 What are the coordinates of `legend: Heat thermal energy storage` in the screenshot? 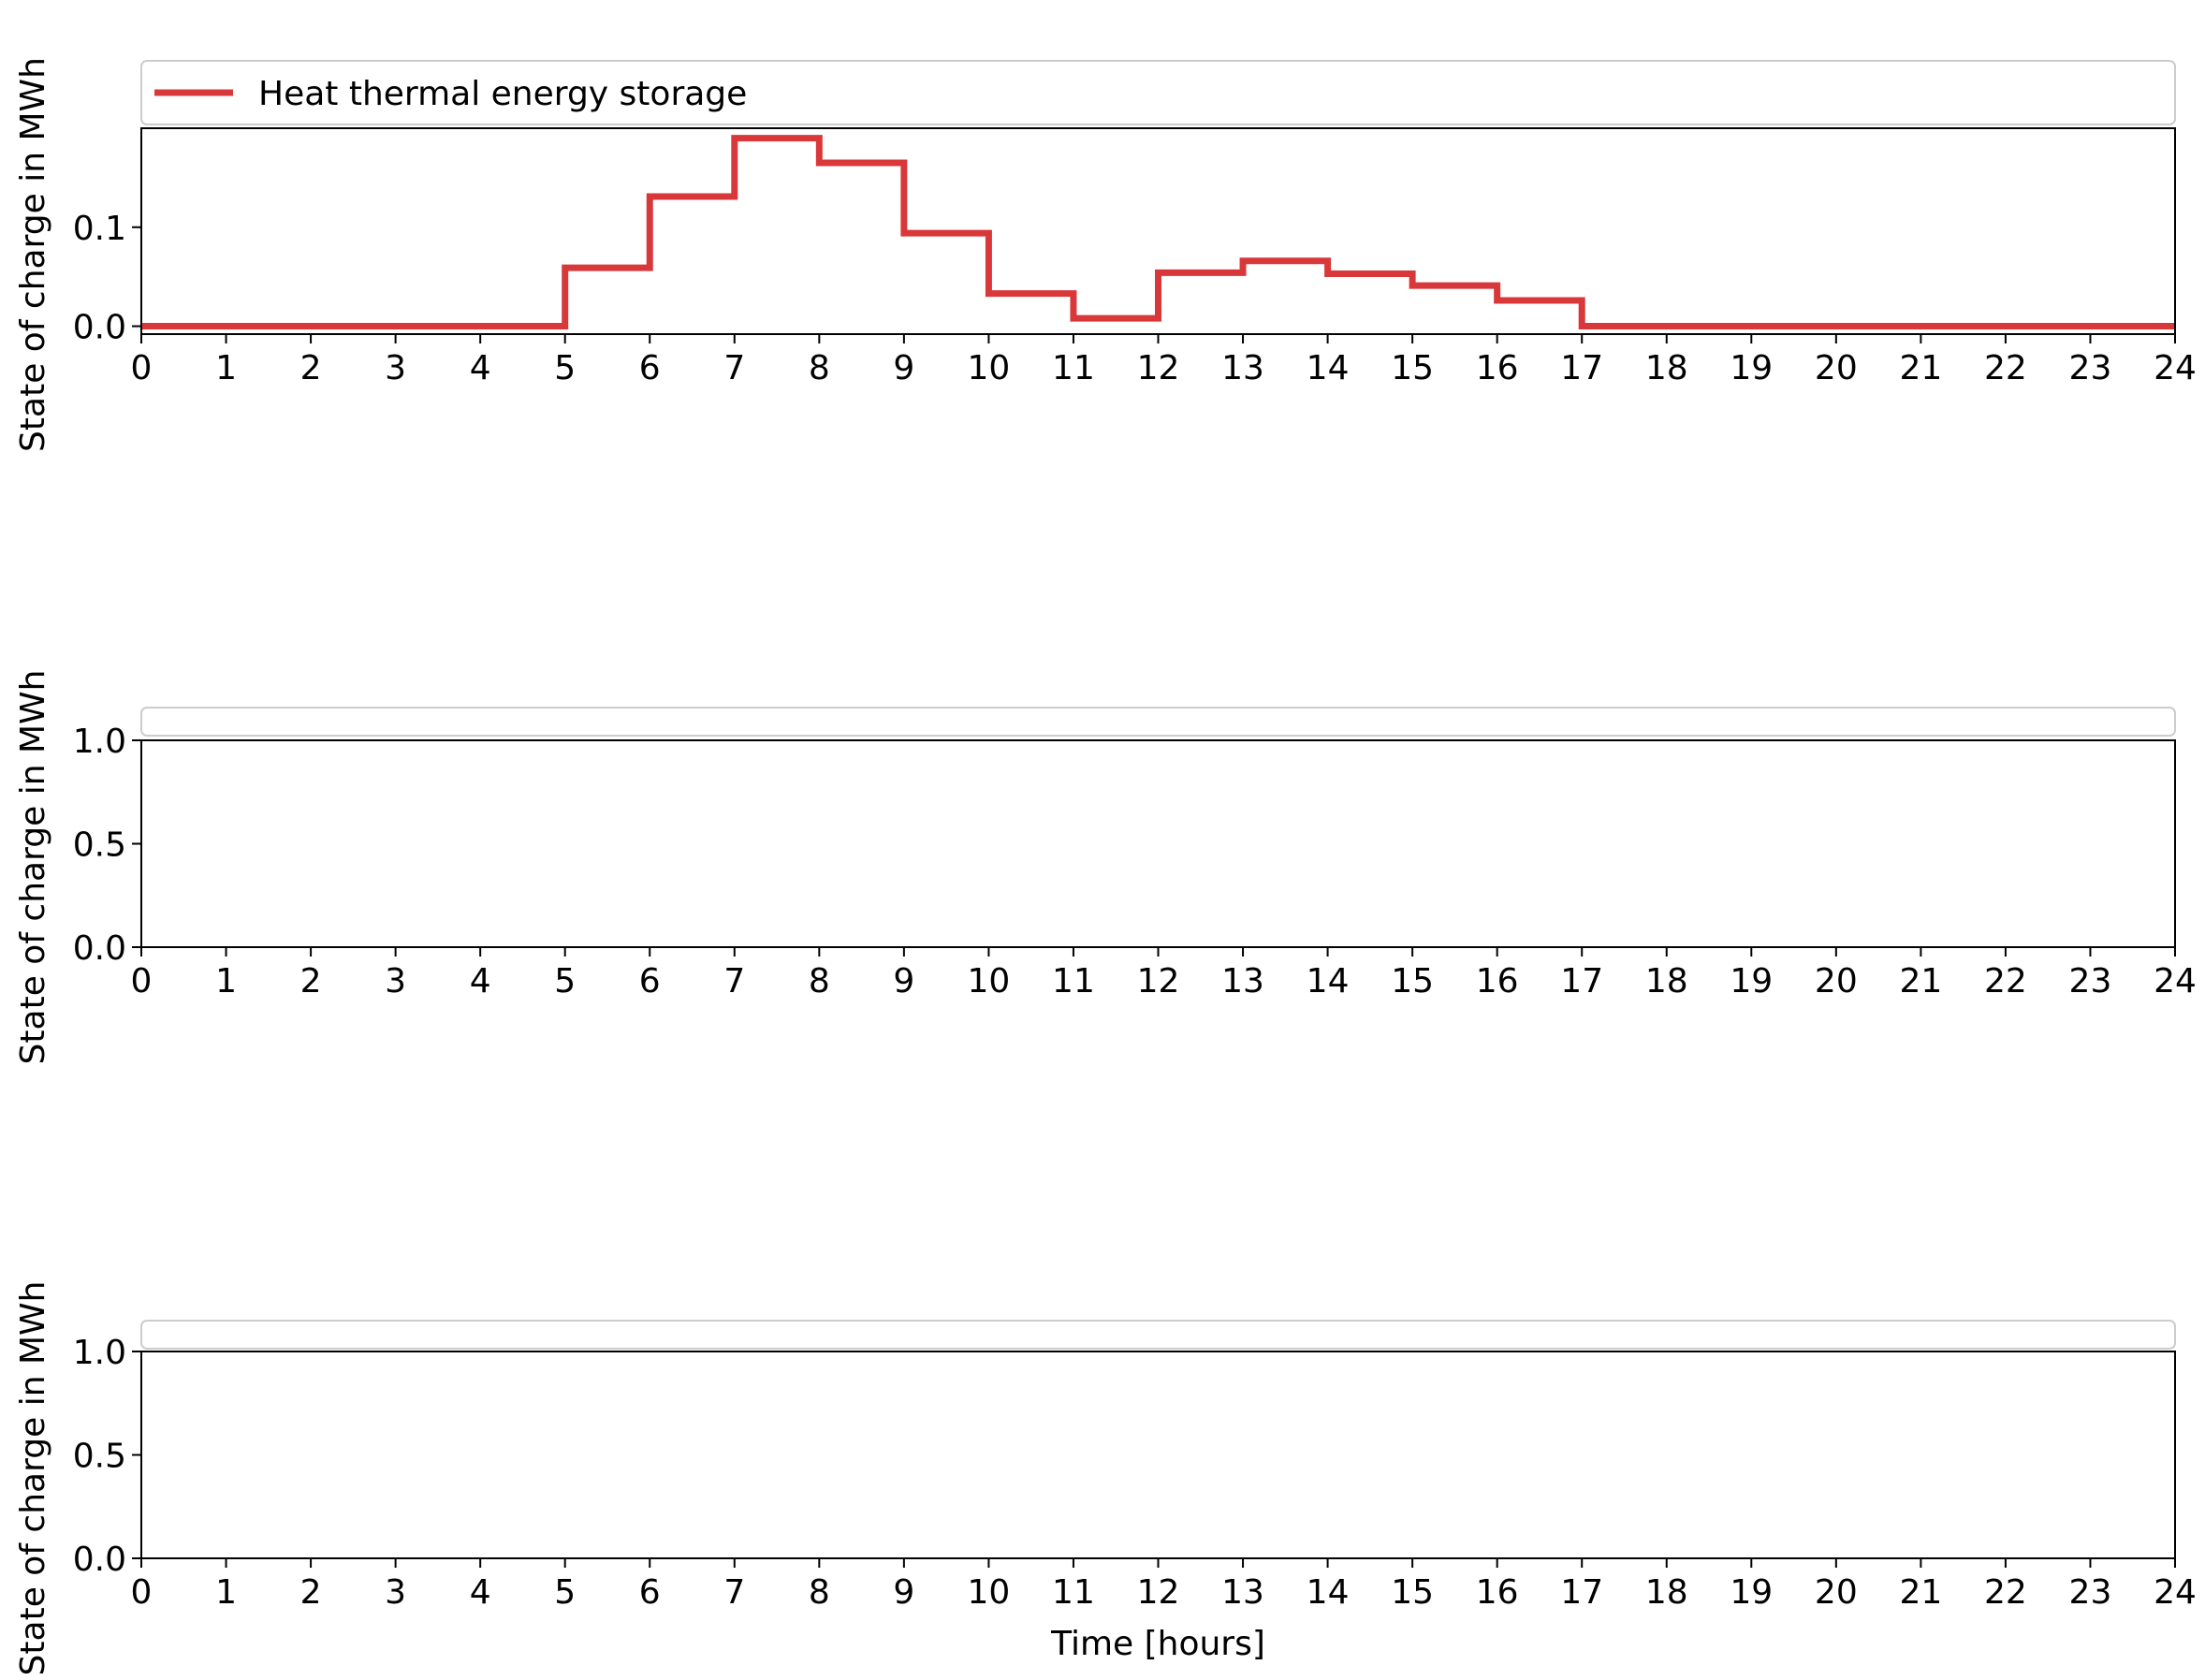 It's located at (1158, 92).